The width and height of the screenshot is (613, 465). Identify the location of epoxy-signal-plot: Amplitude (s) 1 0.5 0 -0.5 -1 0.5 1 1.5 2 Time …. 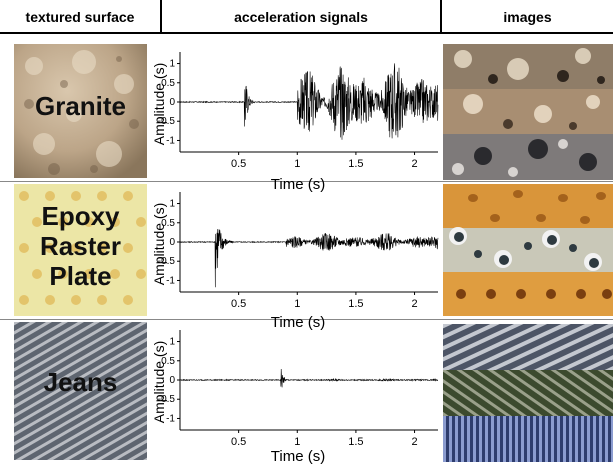
(295, 261).